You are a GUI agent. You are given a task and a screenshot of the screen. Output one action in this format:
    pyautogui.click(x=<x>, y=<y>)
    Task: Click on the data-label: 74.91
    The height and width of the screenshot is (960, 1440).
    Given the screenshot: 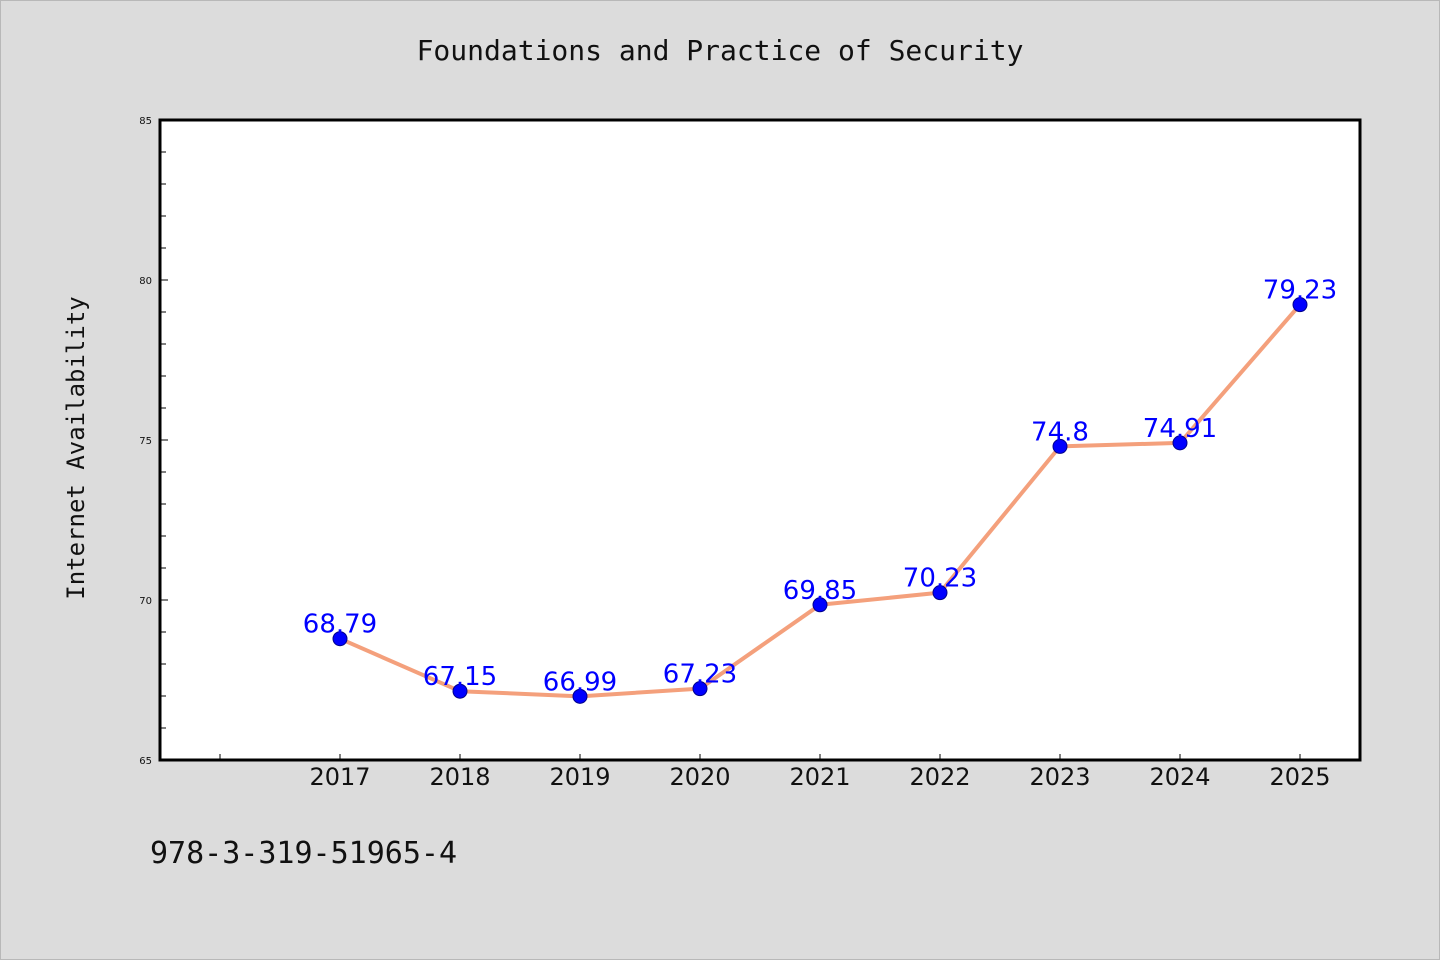 What is the action you would take?
    pyautogui.click(x=1180, y=429)
    